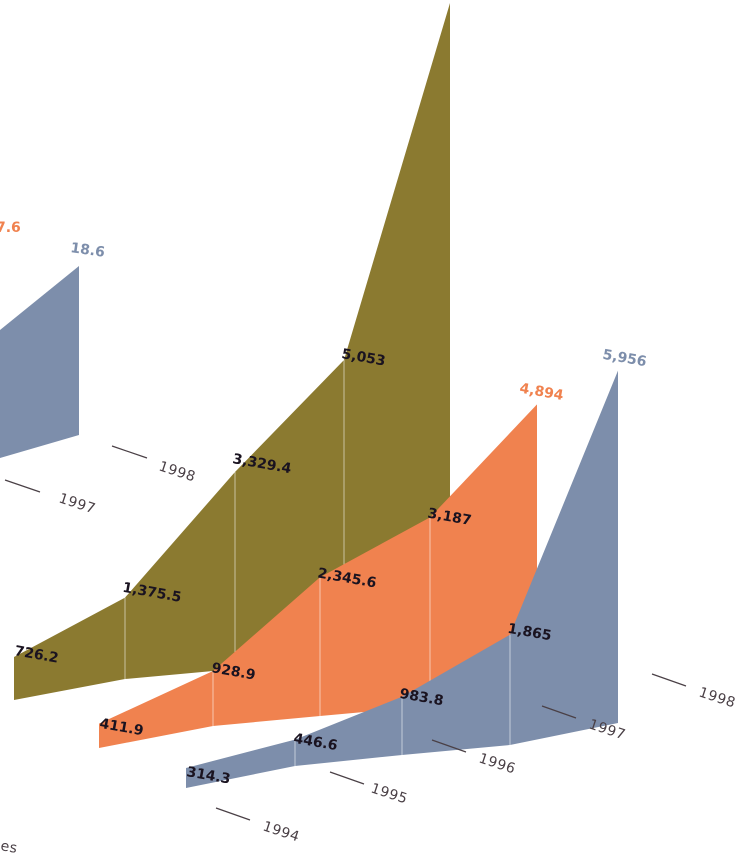 The height and width of the screenshot is (864, 747). Describe the element at coordinates (121, 727) in the screenshot. I see `series-2-value-label-1994: 411.9` at that location.